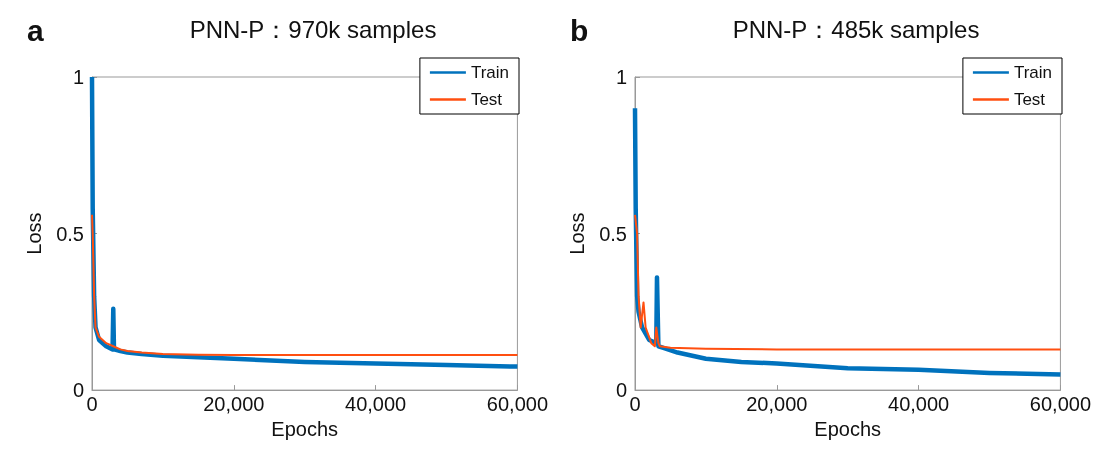 The image size is (1102, 452). What do you see at coordinates (579, 30) in the screenshot?
I see `text: b` at bounding box center [579, 30].